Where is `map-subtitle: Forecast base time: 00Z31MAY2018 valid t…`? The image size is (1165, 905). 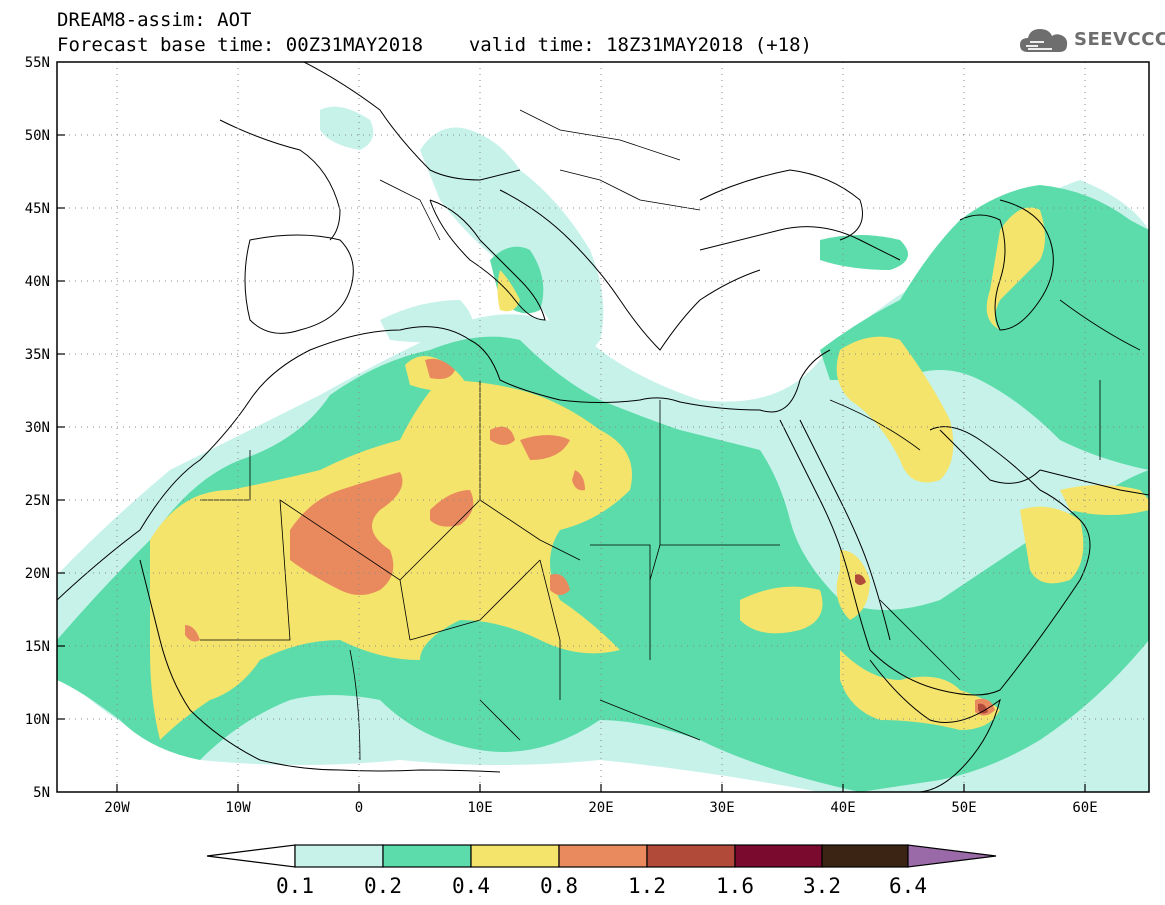 map-subtitle: Forecast base time: 00Z31MAY2018 valid t… is located at coordinates (434, 45).